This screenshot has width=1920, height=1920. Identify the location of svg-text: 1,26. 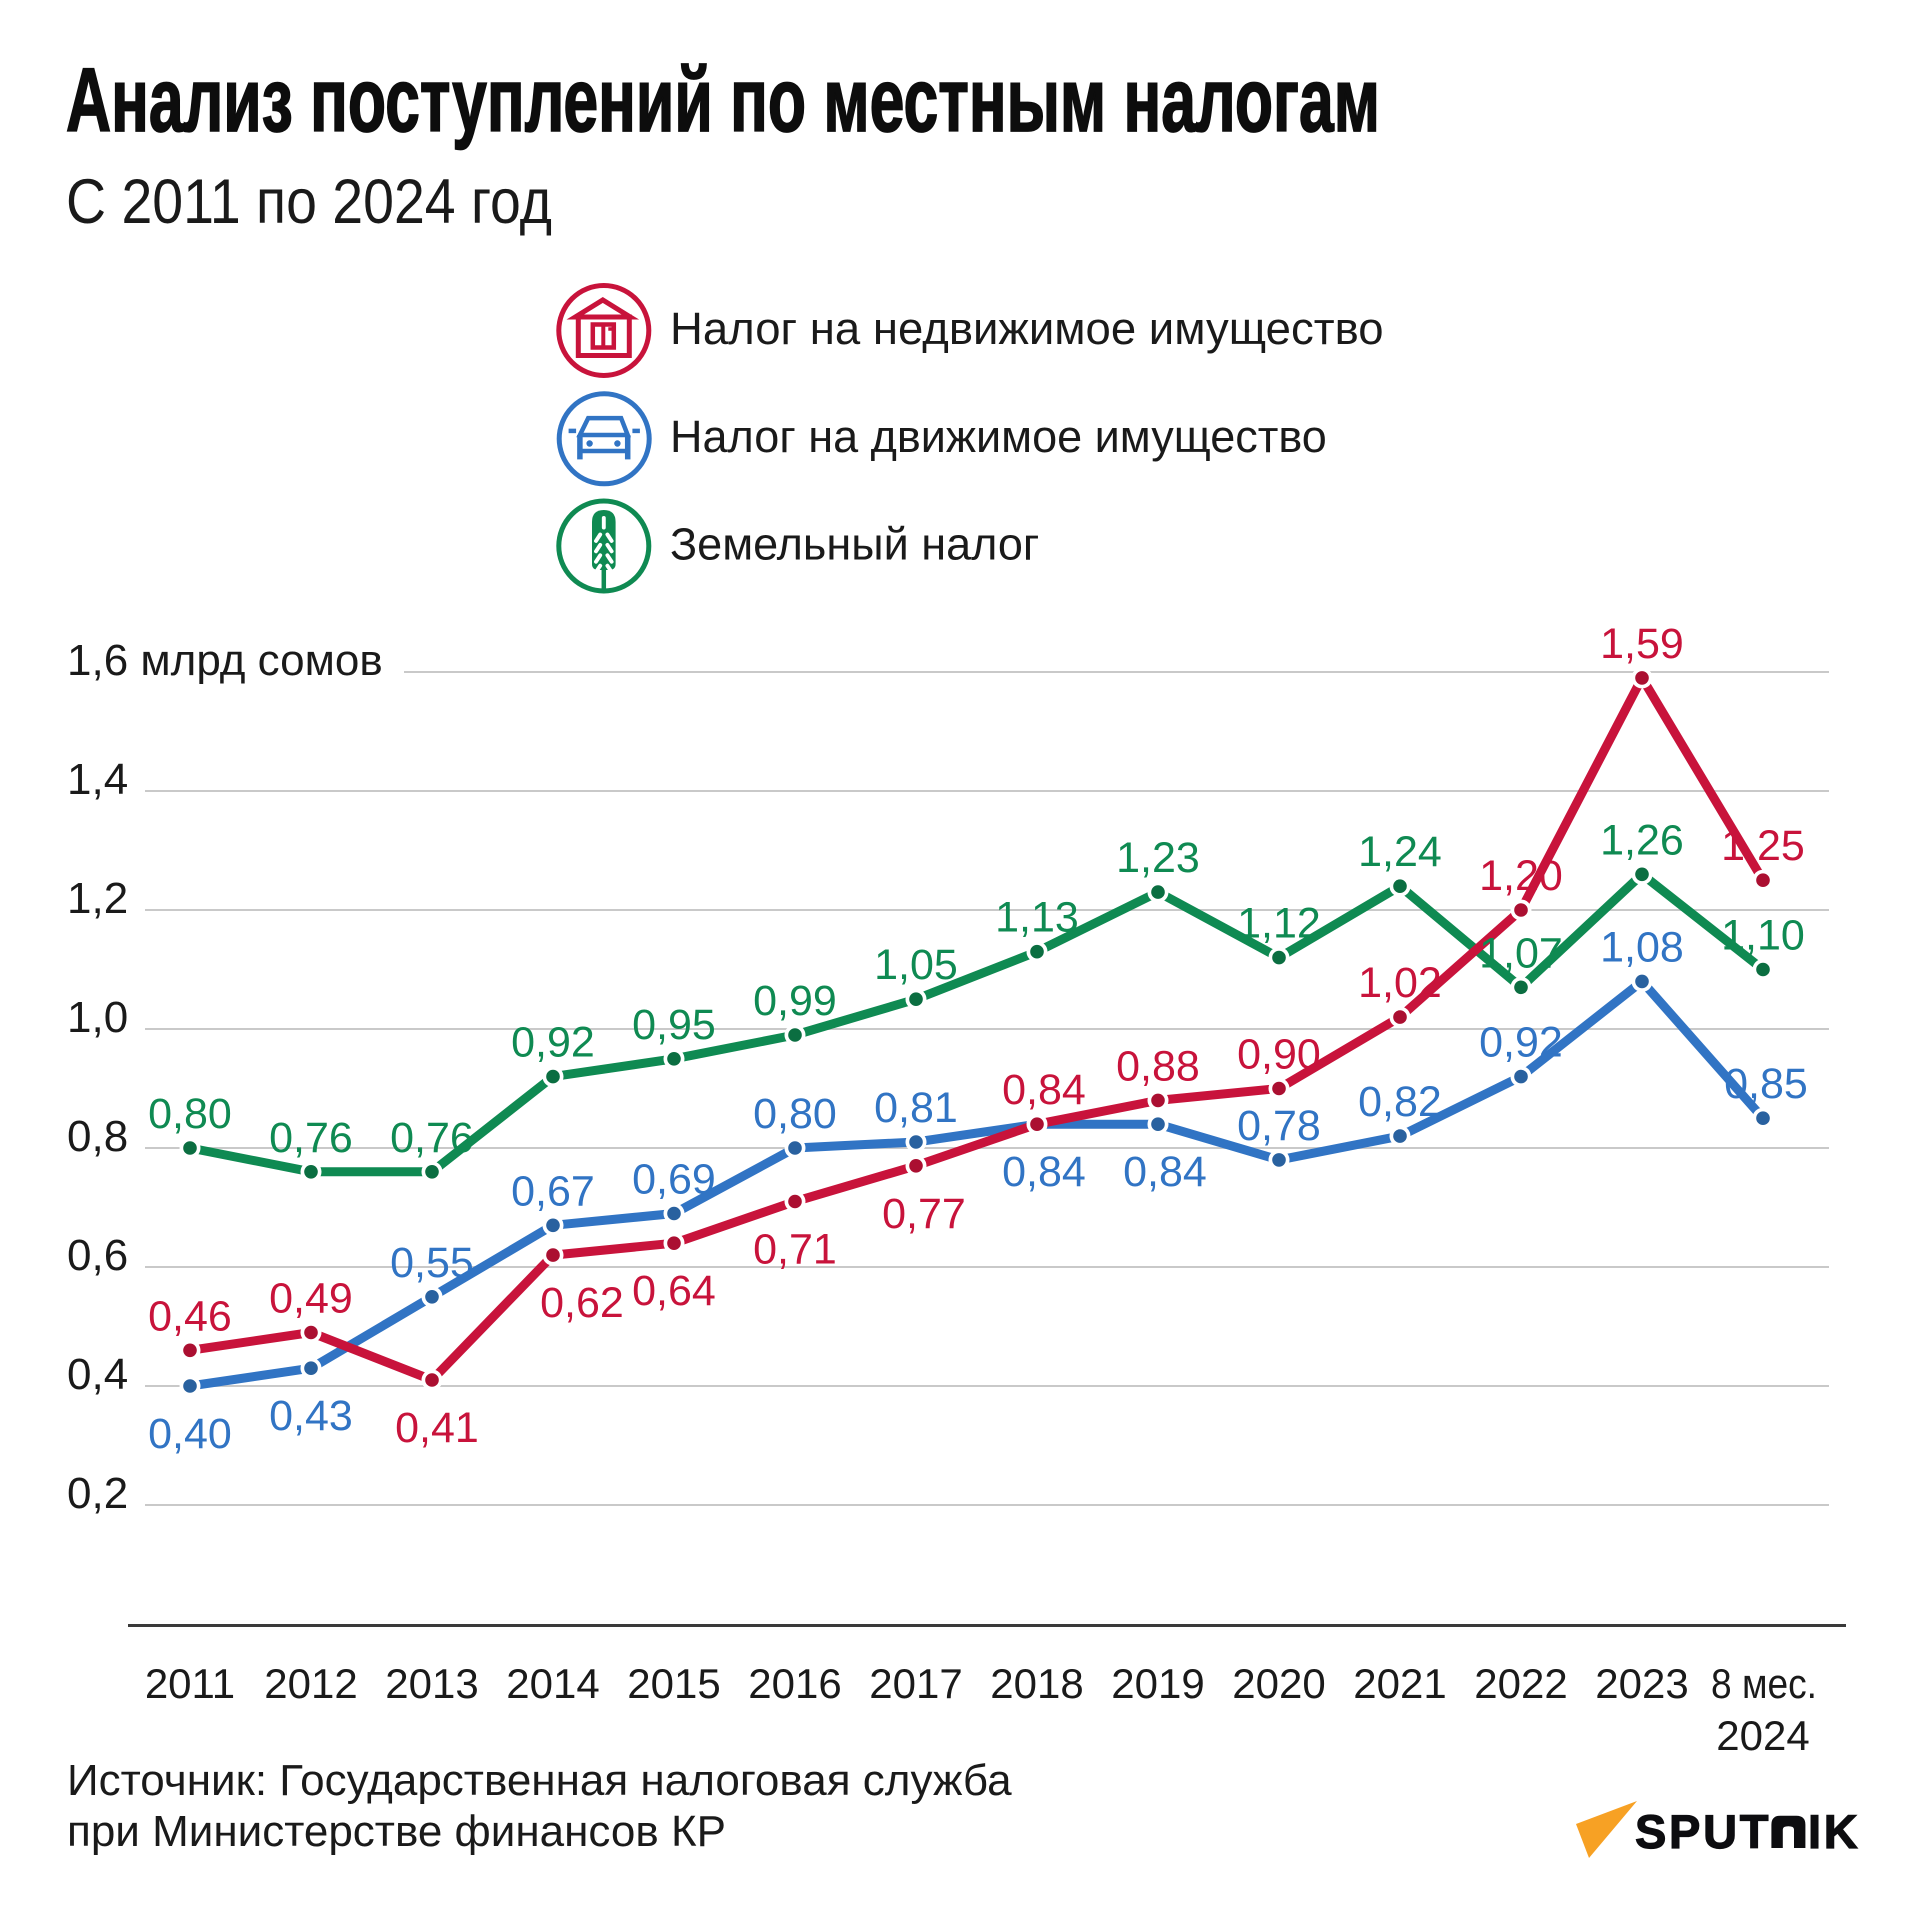
(1642, 840).